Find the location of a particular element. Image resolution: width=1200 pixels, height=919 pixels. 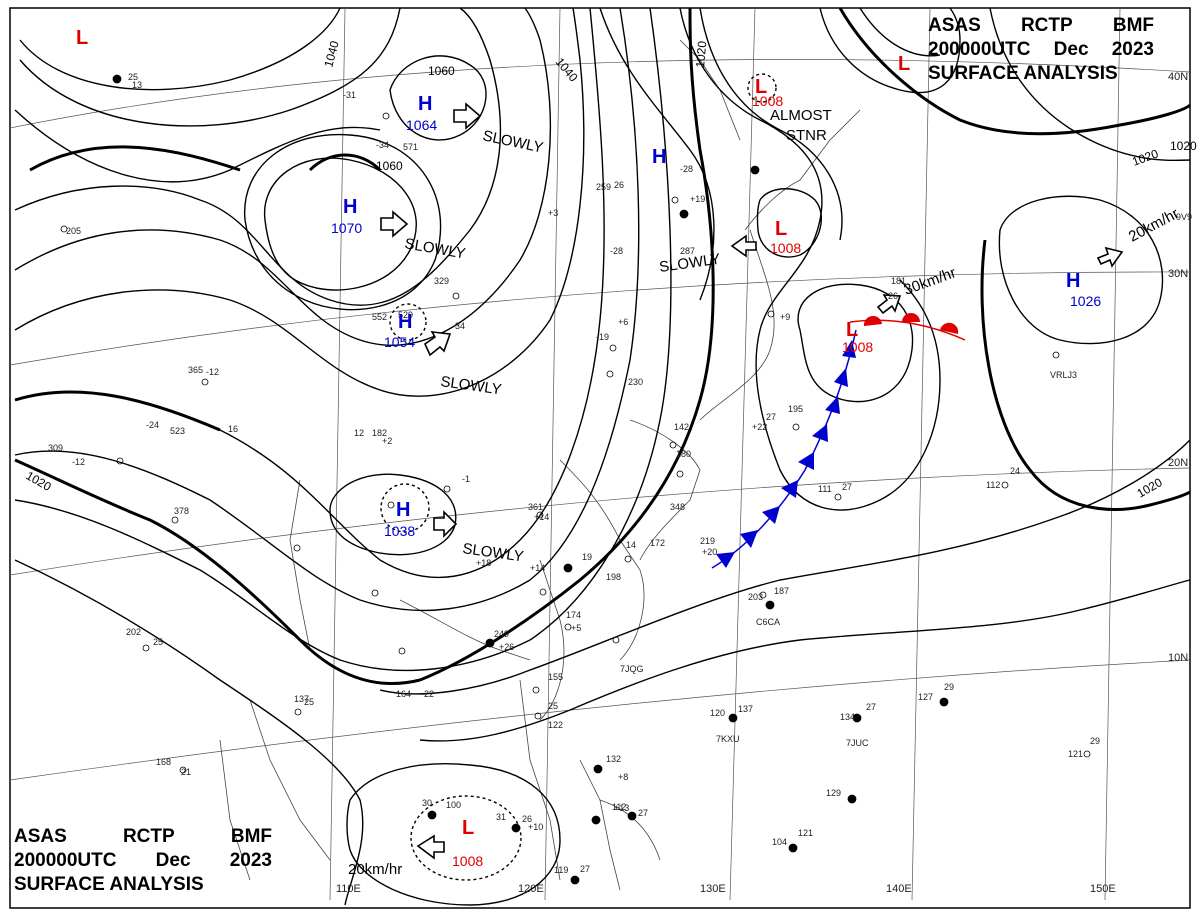

station-observation-value: 230 is located at coordinates (635, 382).